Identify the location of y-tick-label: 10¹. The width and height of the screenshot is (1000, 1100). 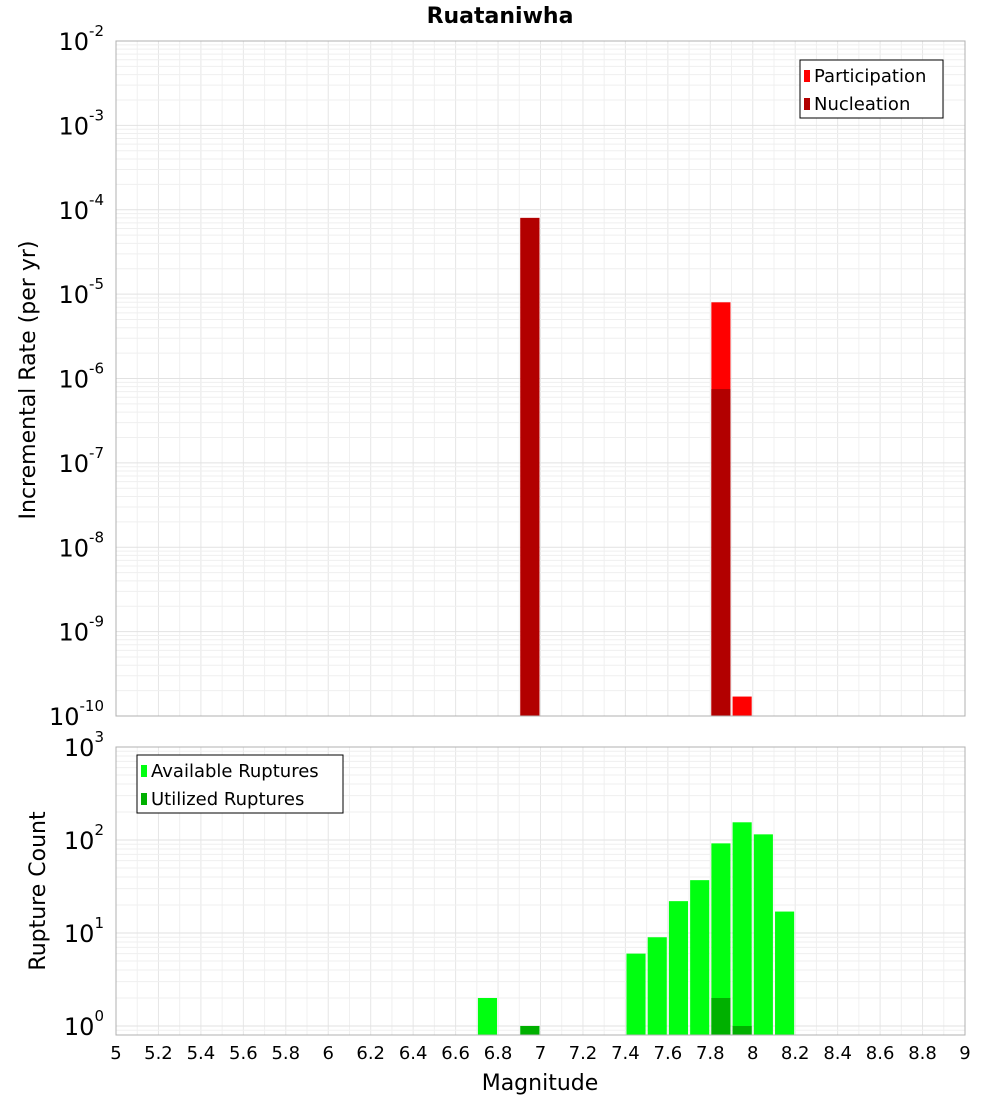
(84, 931).